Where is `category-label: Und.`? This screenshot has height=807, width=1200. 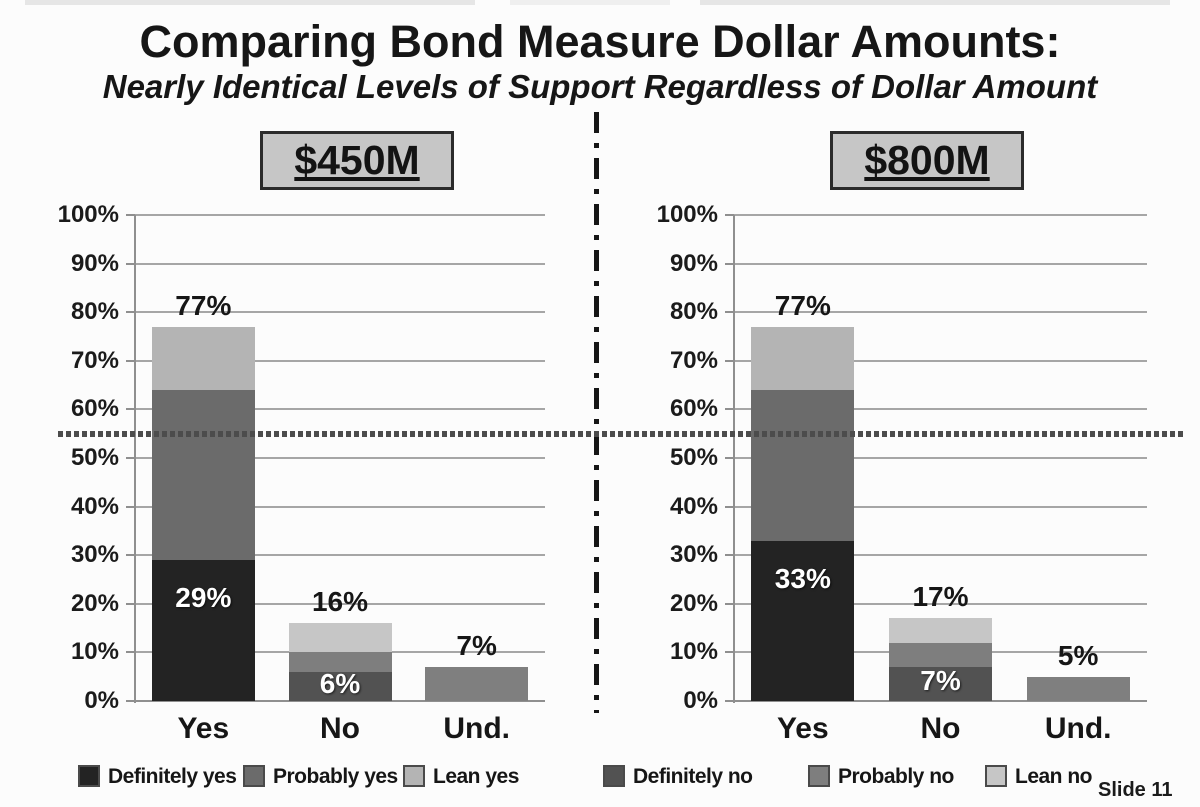 category-label: Und. is located at coordinates (1078, 728).